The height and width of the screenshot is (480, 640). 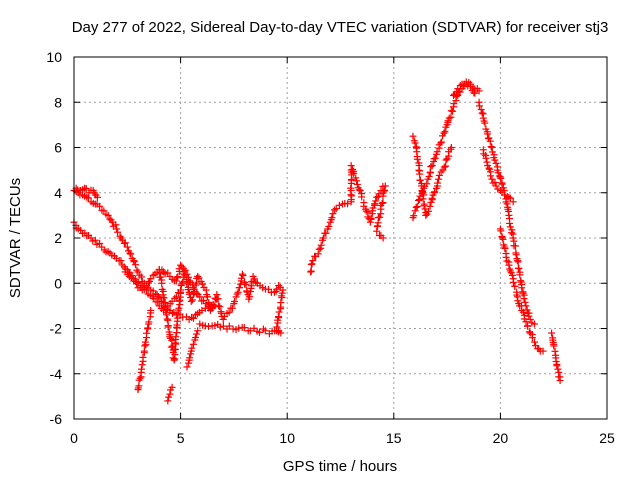 What do you see at coordinates (501, 438) in the screenshot?
I see `x-tick-label: 20` at bounding box center [501, 438].